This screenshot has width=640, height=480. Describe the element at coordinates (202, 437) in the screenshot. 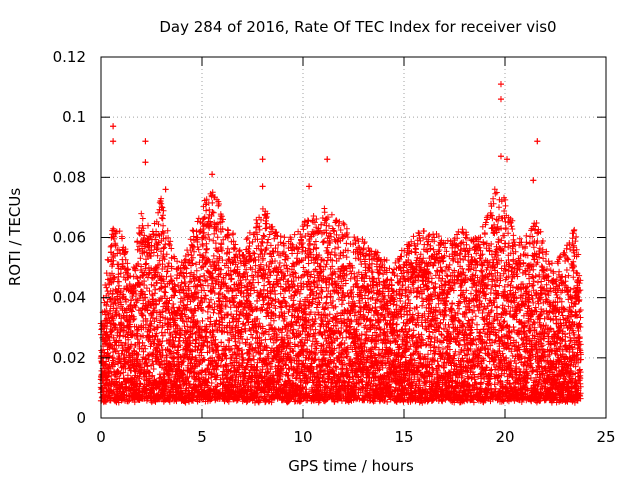

I see `x-tick-label: 5` at that location.